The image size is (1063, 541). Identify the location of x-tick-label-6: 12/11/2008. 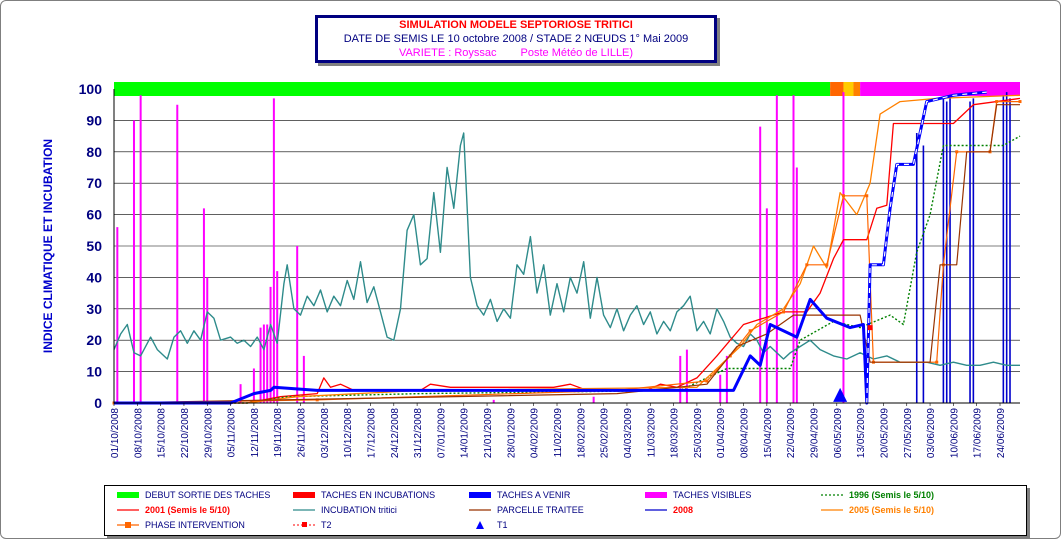
(255, 433).